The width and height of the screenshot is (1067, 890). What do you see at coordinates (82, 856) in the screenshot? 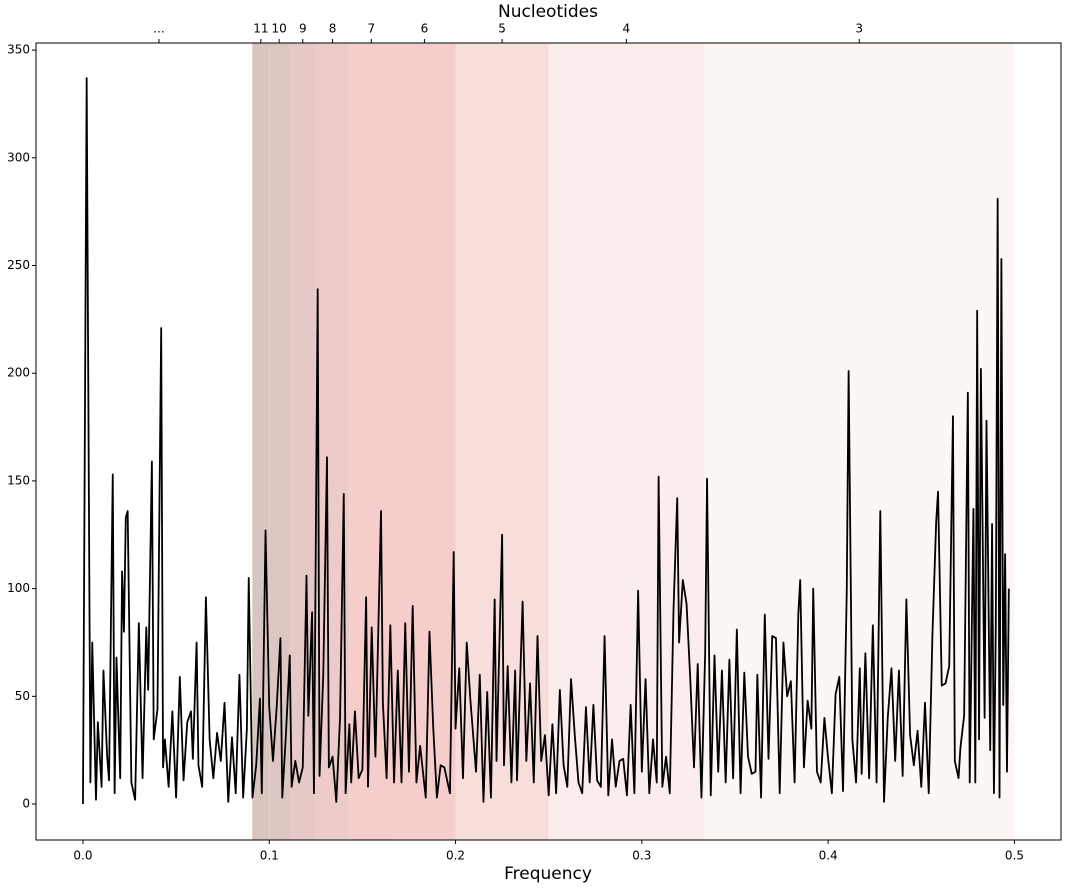
I see `x-tick-label: 0.0` at bounding box center [82, 856].